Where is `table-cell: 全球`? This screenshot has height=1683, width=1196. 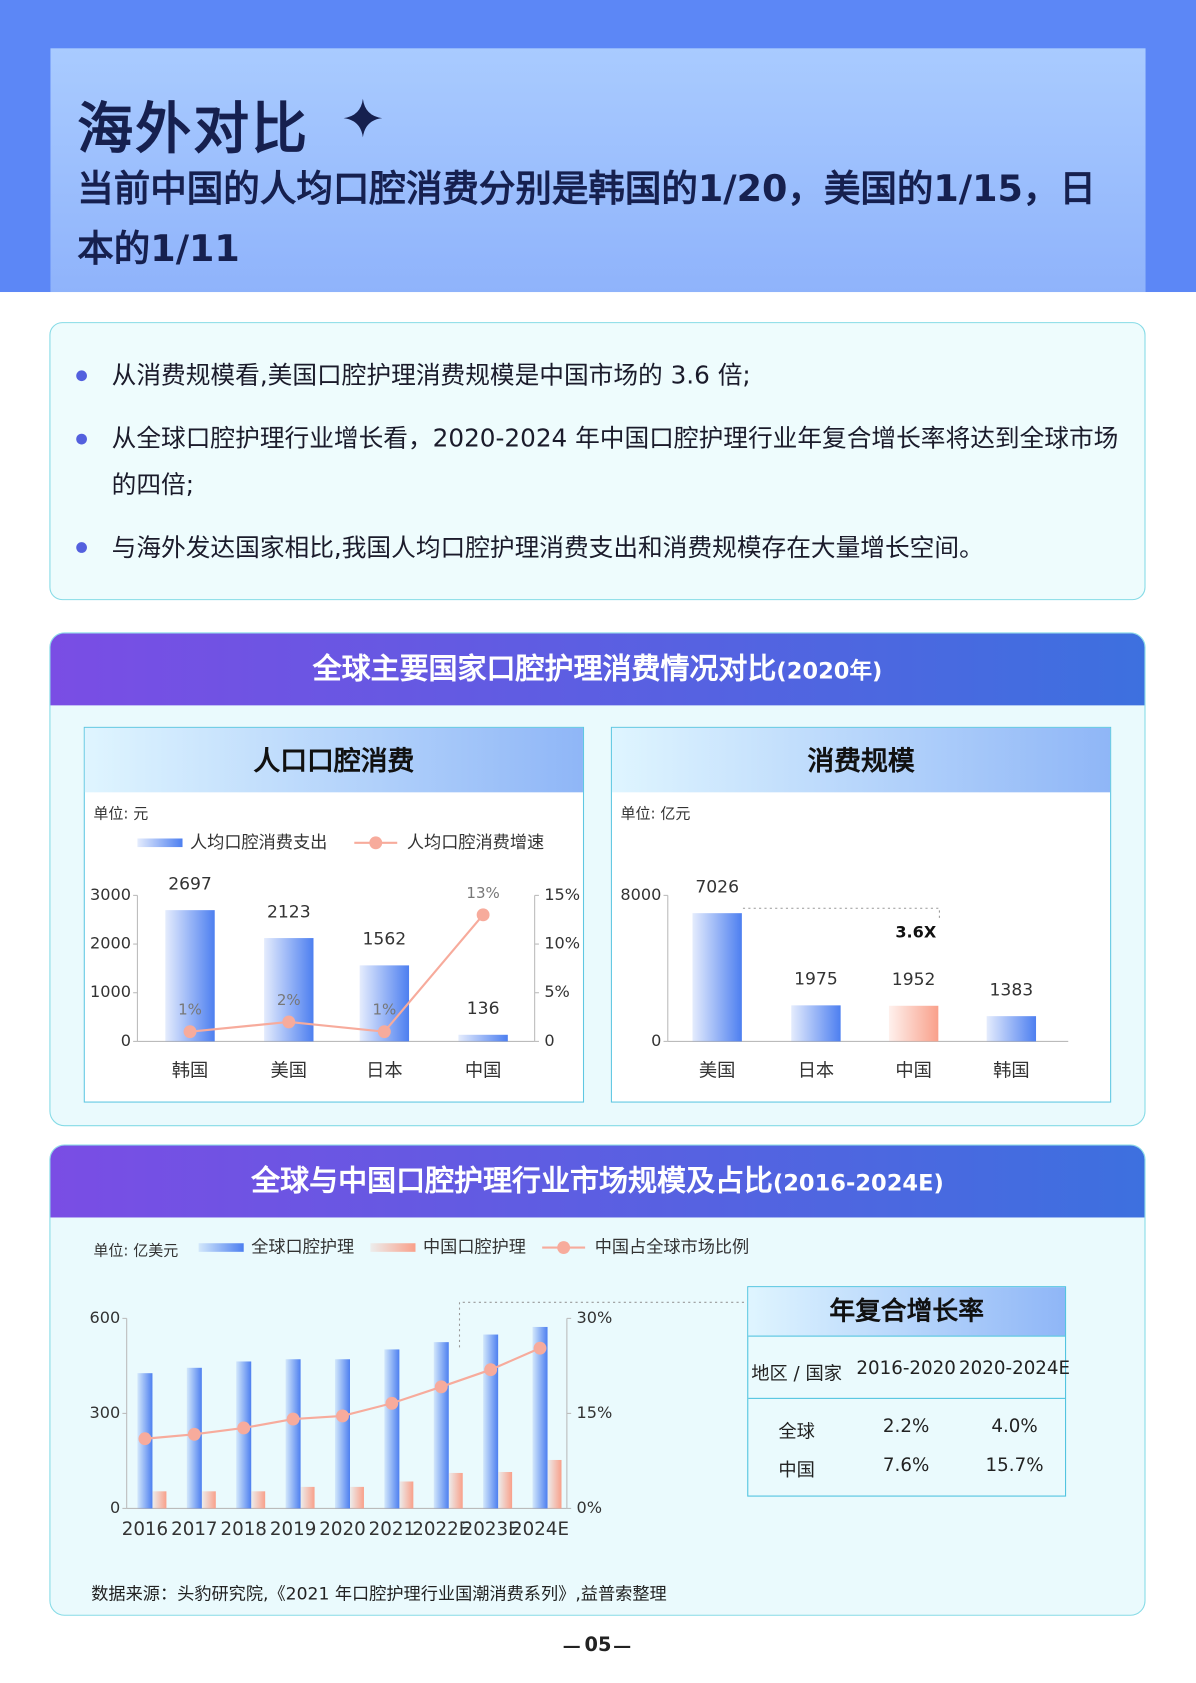 table-cell: 全球 is located at coordinates (796, 1432).